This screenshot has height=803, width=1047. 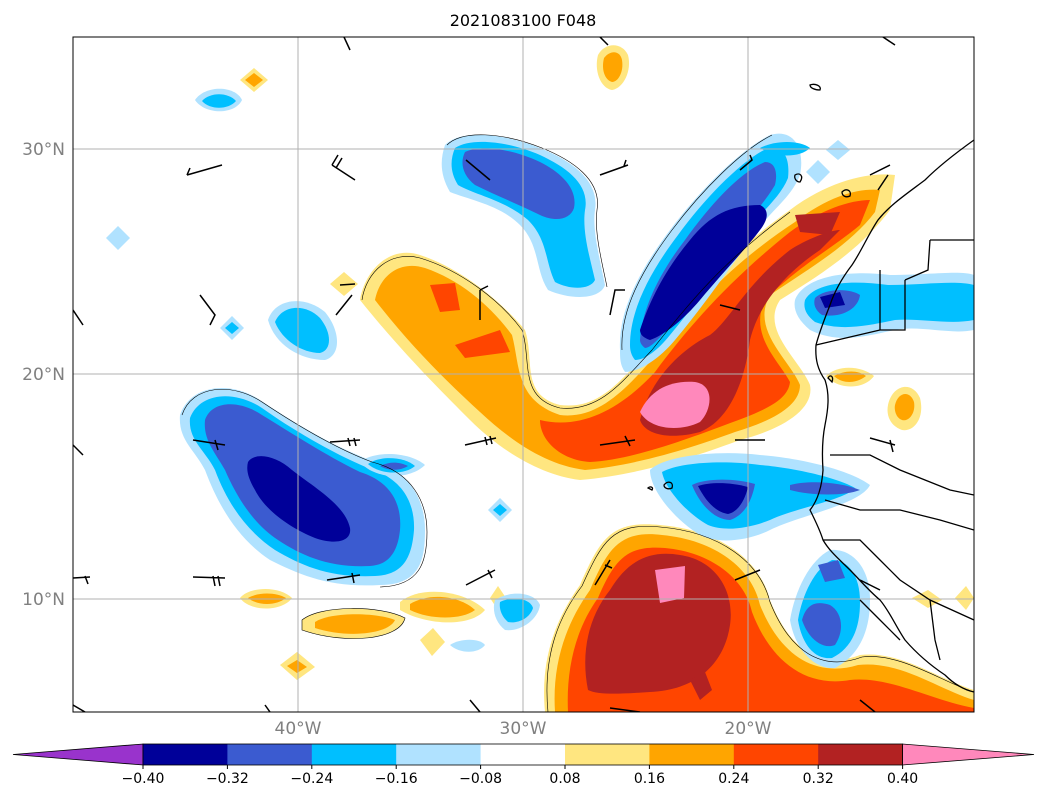 What do you see at coordinates (703, 272) in the screenshot?
I see `cold-band-northeast-core` at bounding box center [703, 272].